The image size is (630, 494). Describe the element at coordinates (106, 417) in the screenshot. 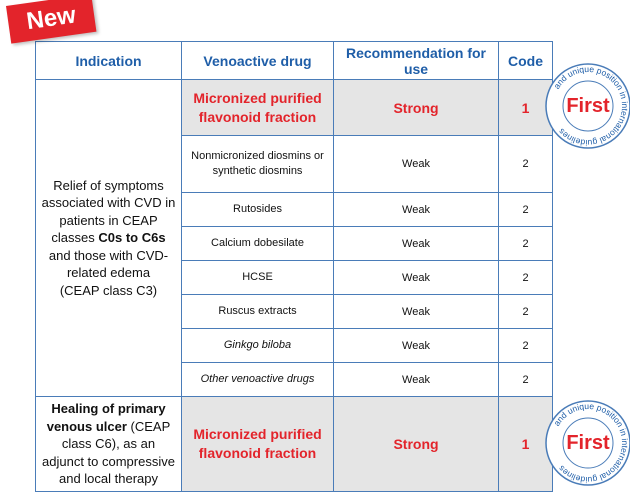

I see `indication-ulcer-title: Healing of primary venous ulcer` at that location.